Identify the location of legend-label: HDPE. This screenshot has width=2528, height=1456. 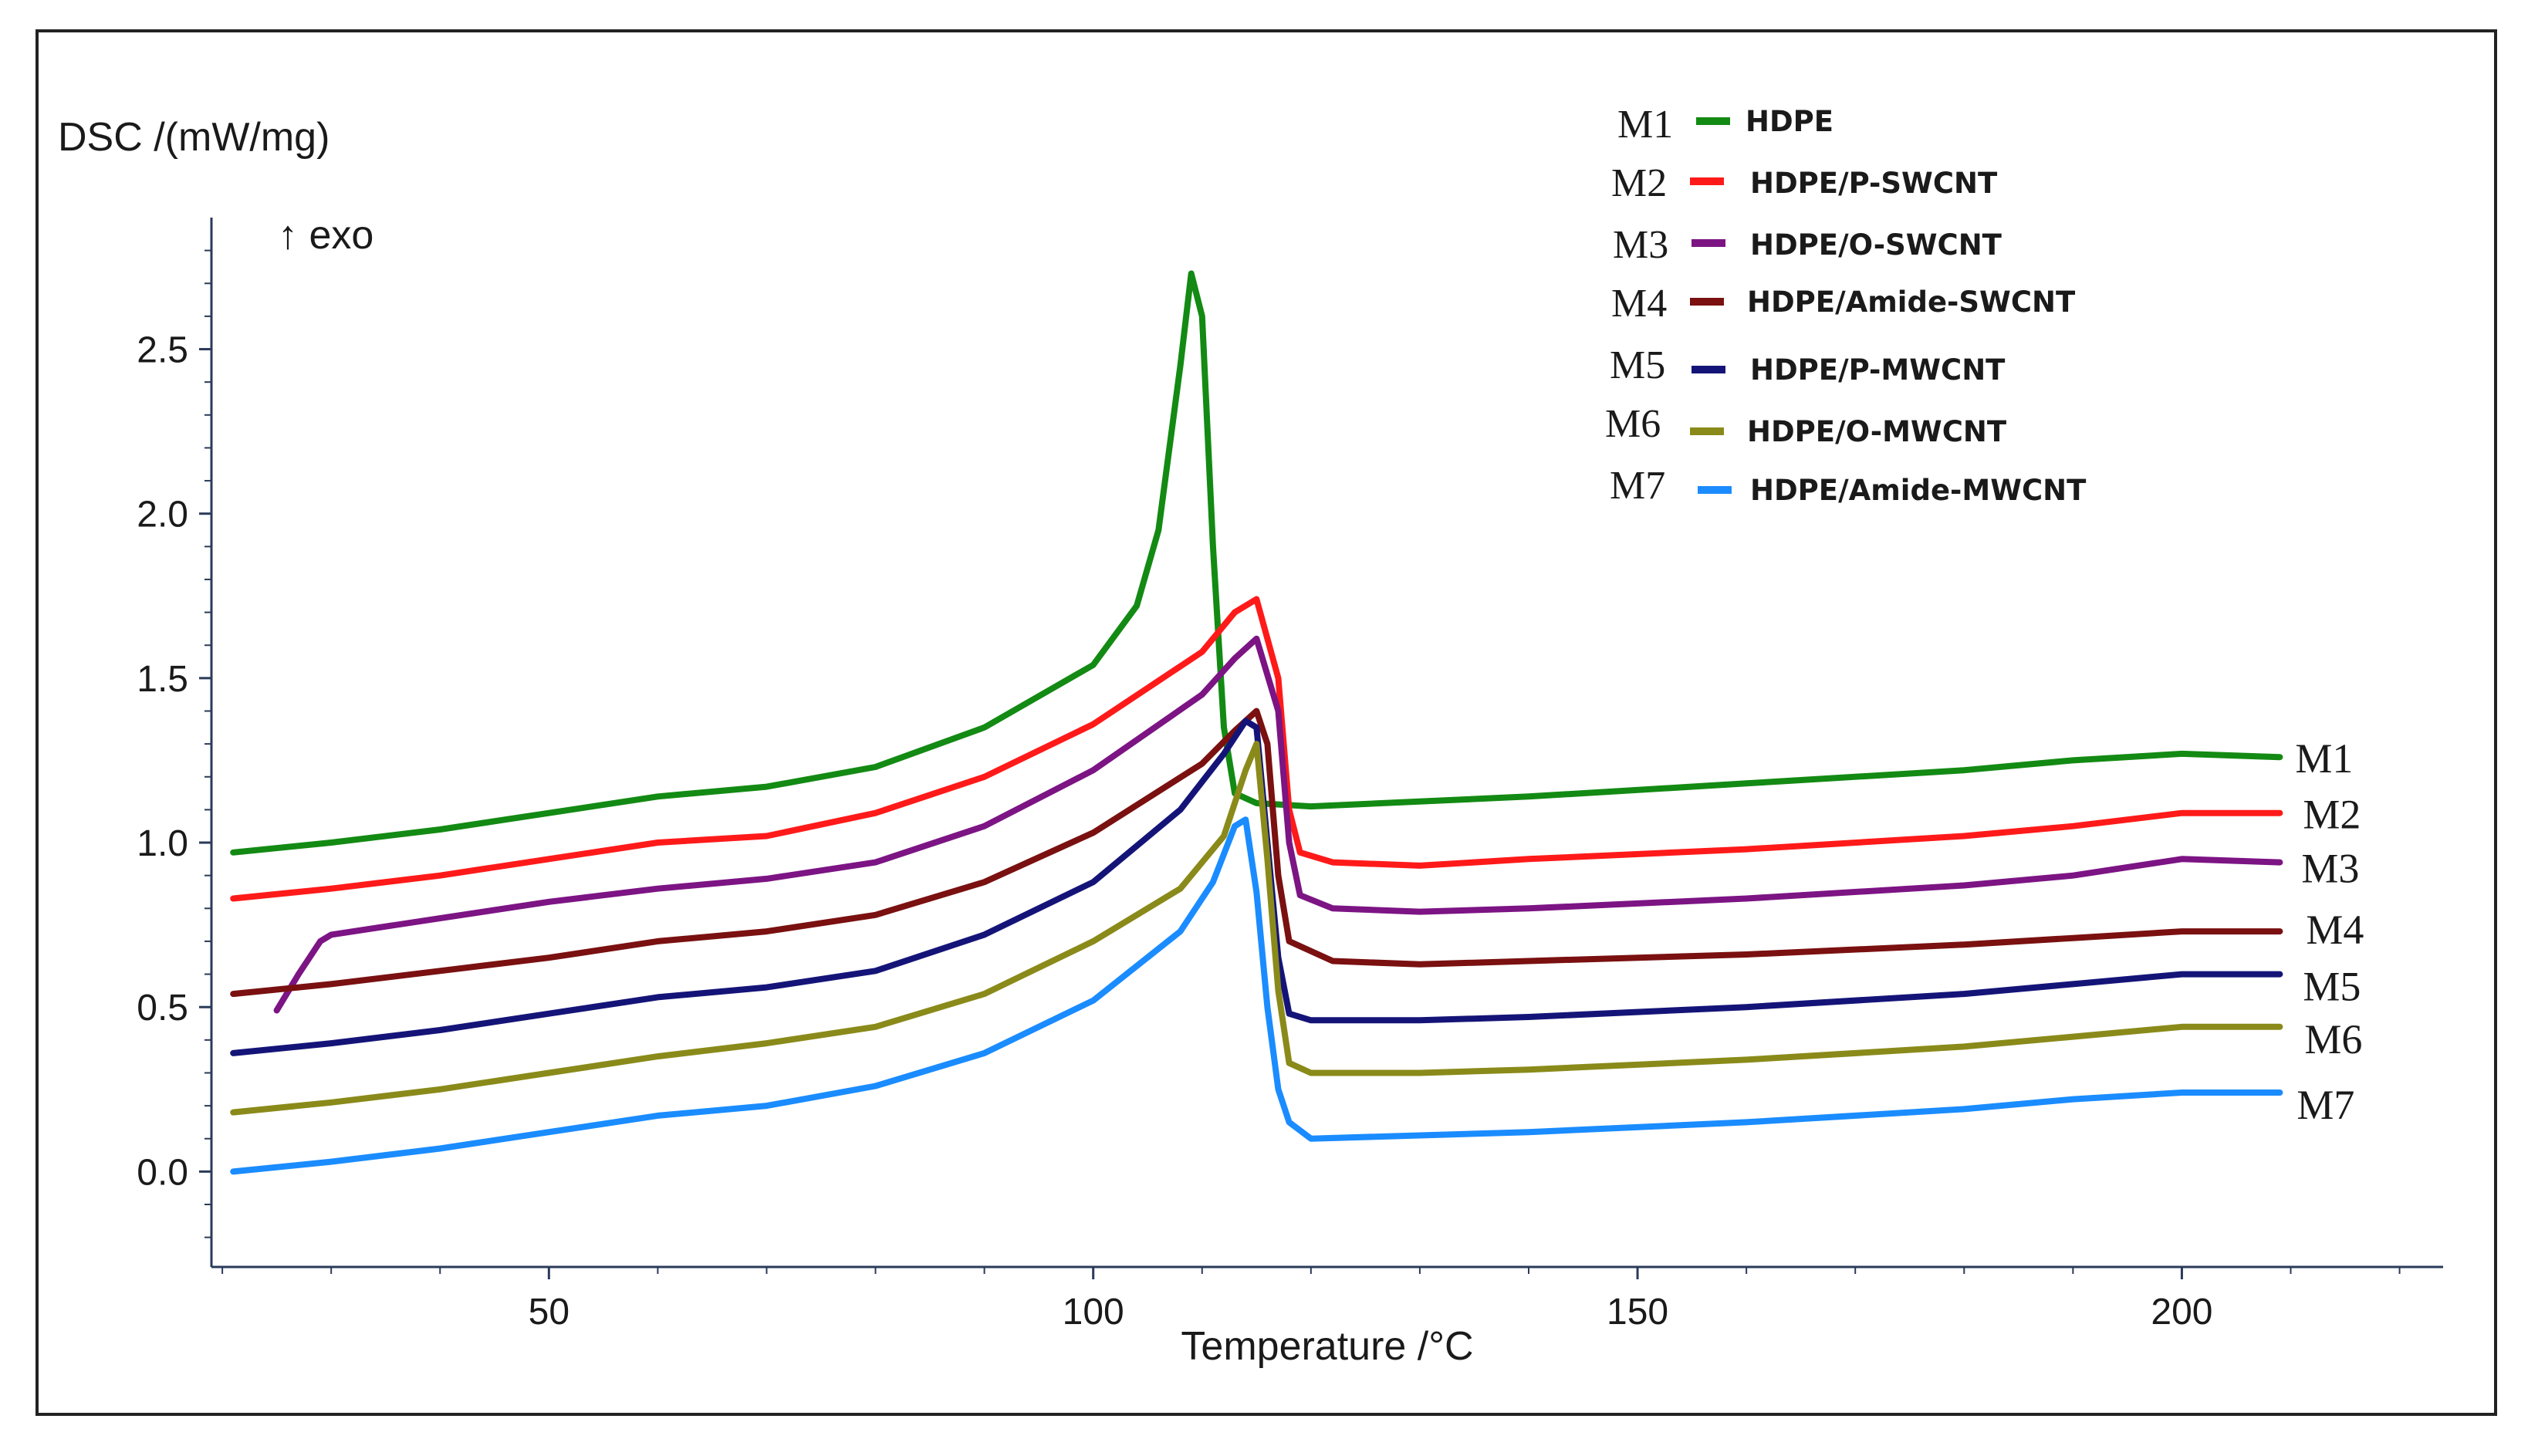
(1789, 121).